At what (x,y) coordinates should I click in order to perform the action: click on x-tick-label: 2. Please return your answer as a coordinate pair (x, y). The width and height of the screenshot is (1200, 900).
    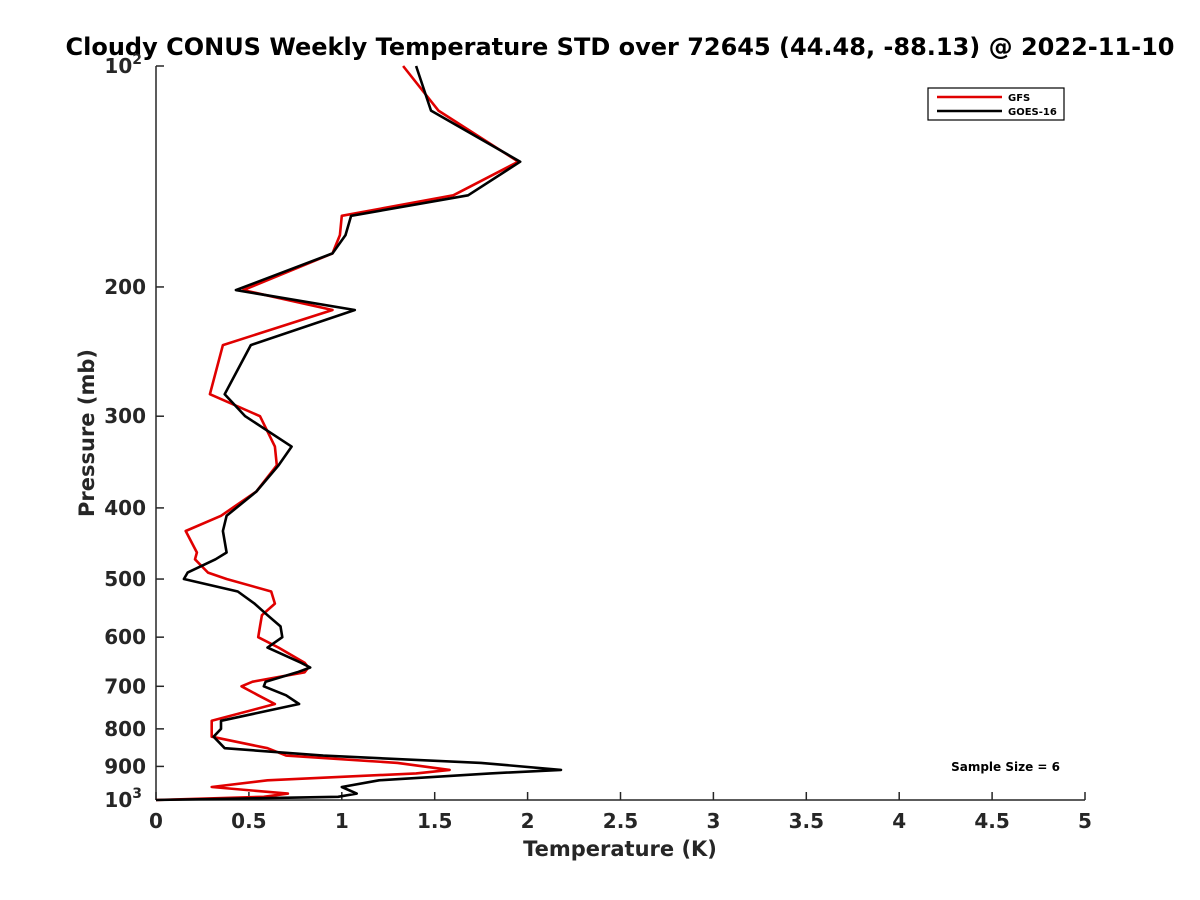
    Looking at the image, I should click on (528, 821).